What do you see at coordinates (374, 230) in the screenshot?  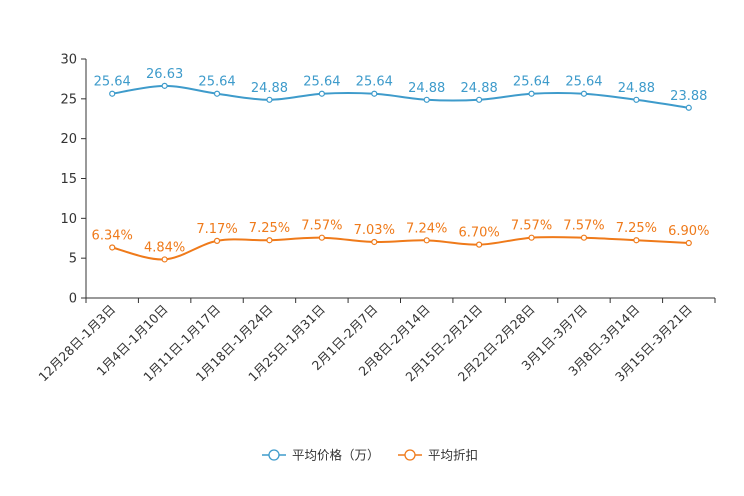 I see `data-label: 7.03%` at bounding box center [374, 230].